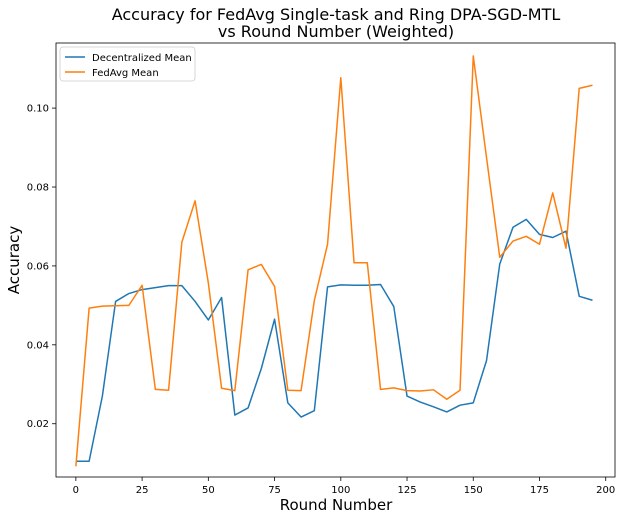 The height and width of the screenshot is (520, 624). What do you see at coordinates (539, 490) in the screenshot?
I see `x-tick-label: 175` at bounding box center [539, 490].